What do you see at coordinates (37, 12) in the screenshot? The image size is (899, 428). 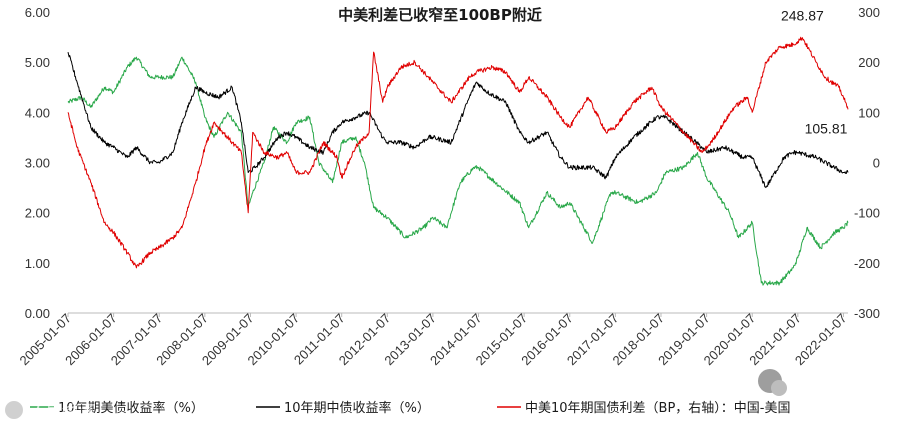 I see `left-tick-label: 6.00` at bounding box center [37, 12].